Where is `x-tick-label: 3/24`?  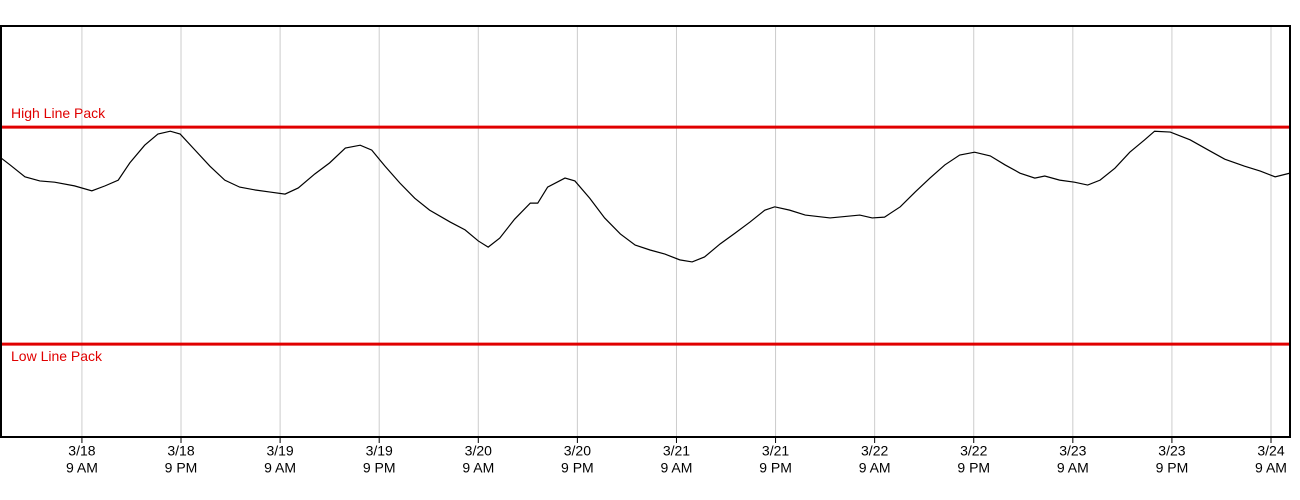
x-tick-label: 3/24 is located at coordinates (1270, 451).